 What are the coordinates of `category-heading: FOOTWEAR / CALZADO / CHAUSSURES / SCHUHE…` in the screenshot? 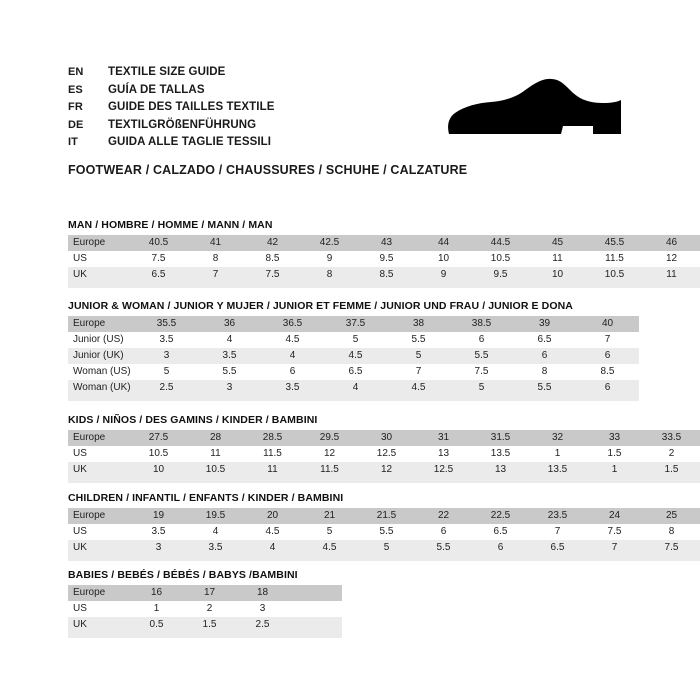 It's located at (268, 170).